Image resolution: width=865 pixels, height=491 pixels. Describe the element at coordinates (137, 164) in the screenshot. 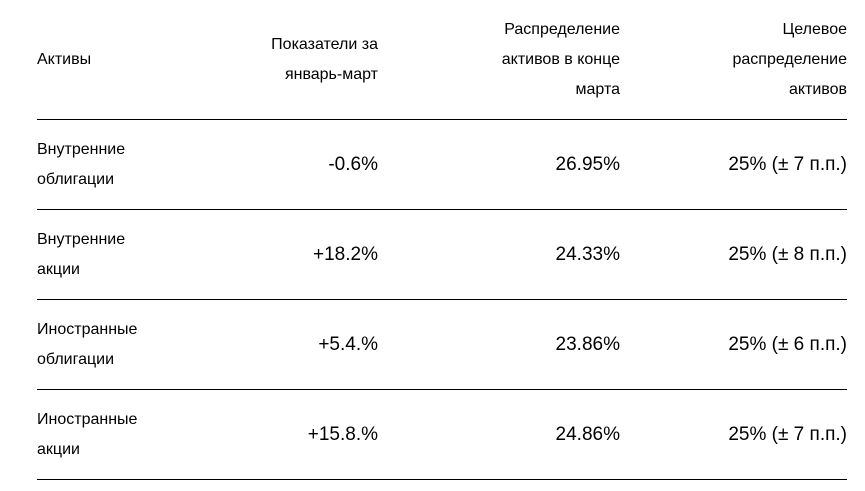

I see `asset-name: Внутренние облигации` at that location.